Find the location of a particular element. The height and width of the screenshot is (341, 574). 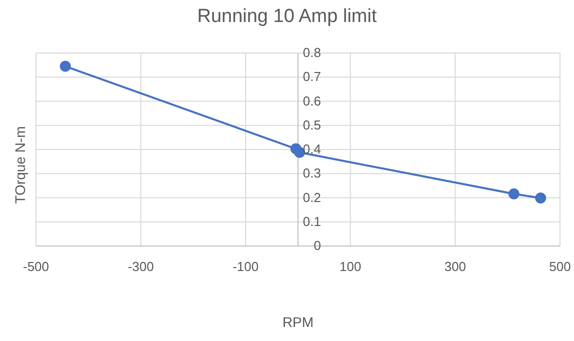

y-tick-label: 0.7 is located at coordinates (311, 76).